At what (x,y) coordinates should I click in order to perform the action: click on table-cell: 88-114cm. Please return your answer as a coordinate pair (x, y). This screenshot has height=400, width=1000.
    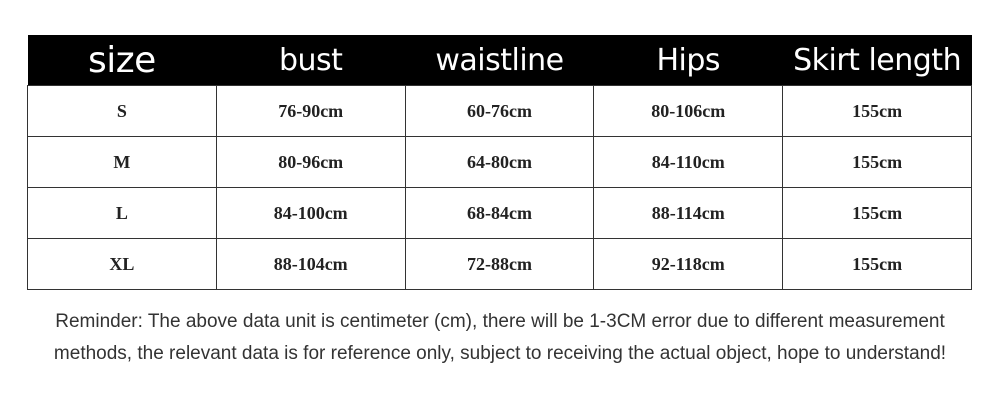
    Looking at the image, I should click on (688, 213).